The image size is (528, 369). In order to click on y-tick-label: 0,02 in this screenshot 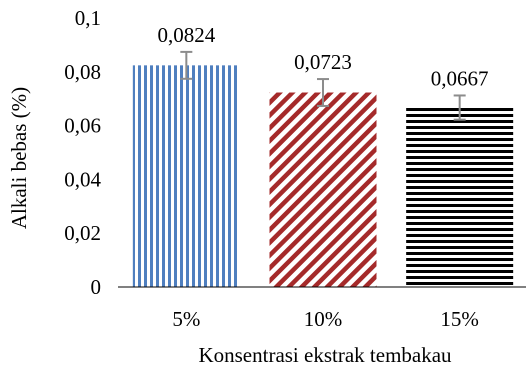, I will do `click(82, 233)`.